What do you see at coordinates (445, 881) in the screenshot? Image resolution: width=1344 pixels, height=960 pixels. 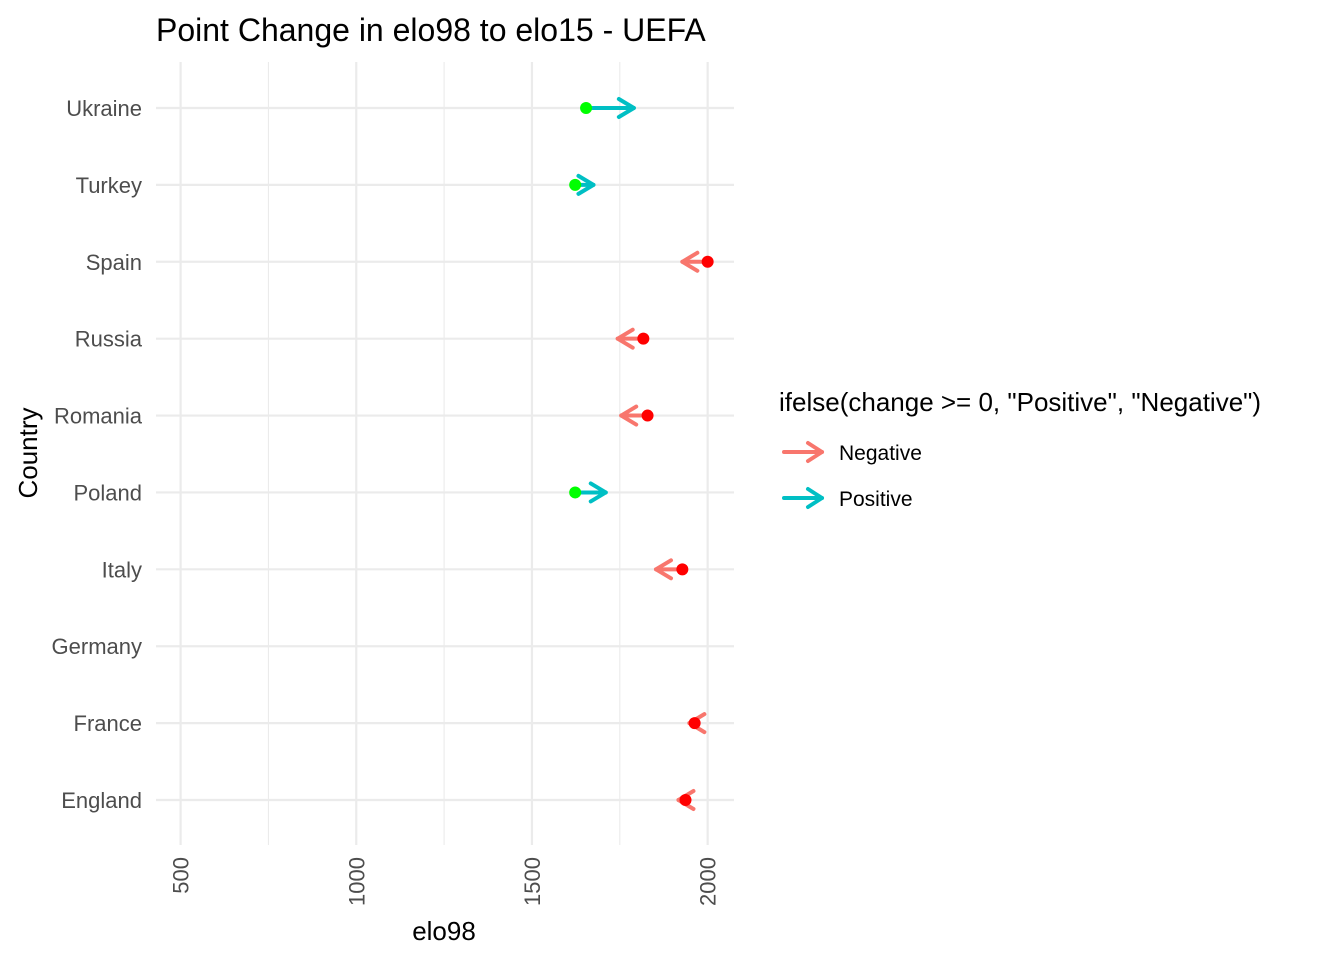 I see `x-axis-ticks: 500 1000 1500 2000` at bounding box center [445, 881].